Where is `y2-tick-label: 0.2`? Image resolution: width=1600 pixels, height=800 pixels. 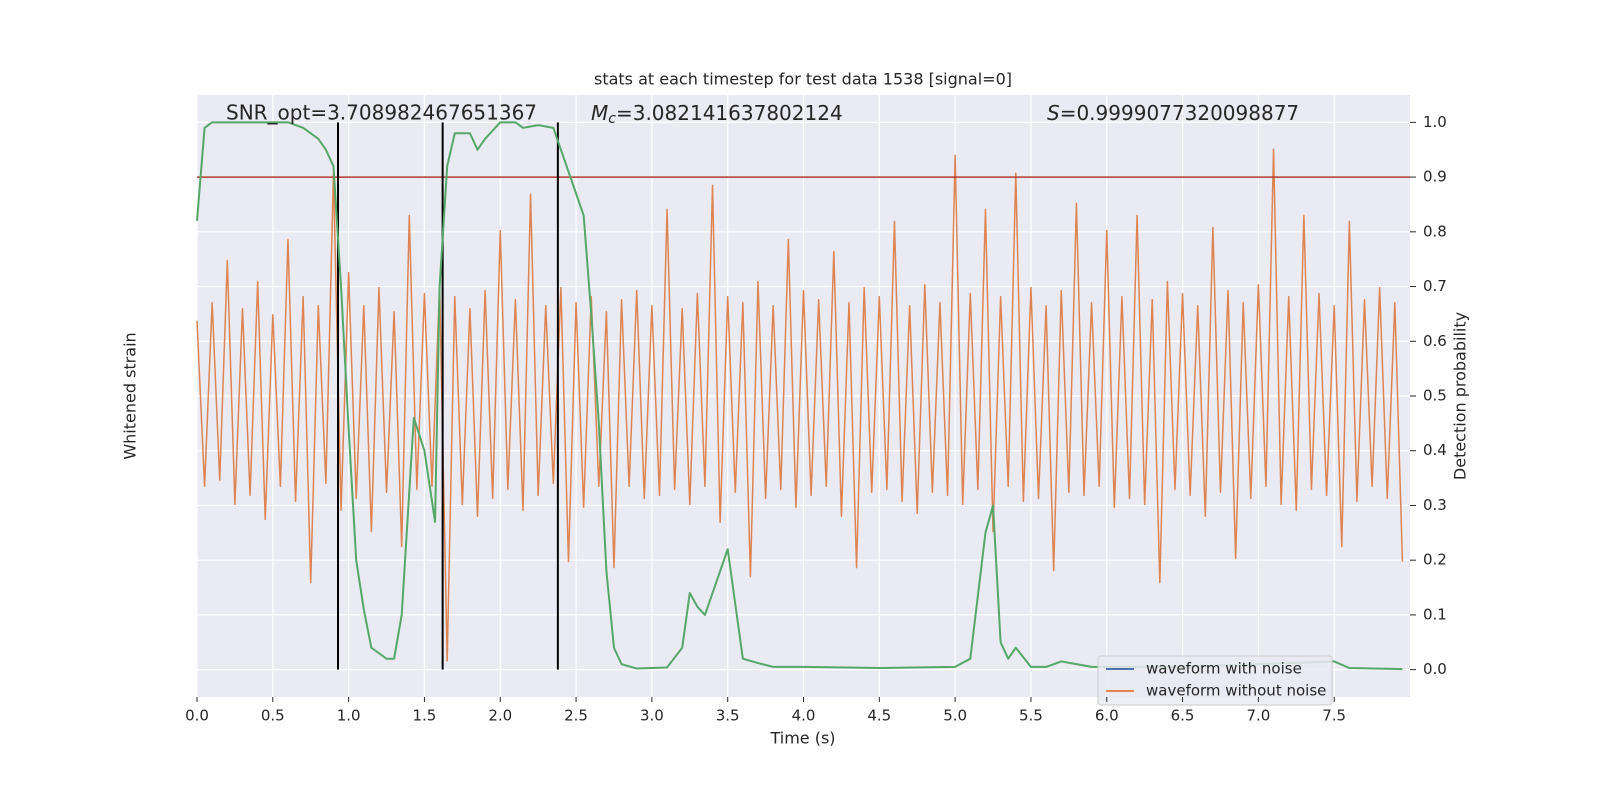 y2-tick-label: 0.2 is located at coordinates (1435, 560).